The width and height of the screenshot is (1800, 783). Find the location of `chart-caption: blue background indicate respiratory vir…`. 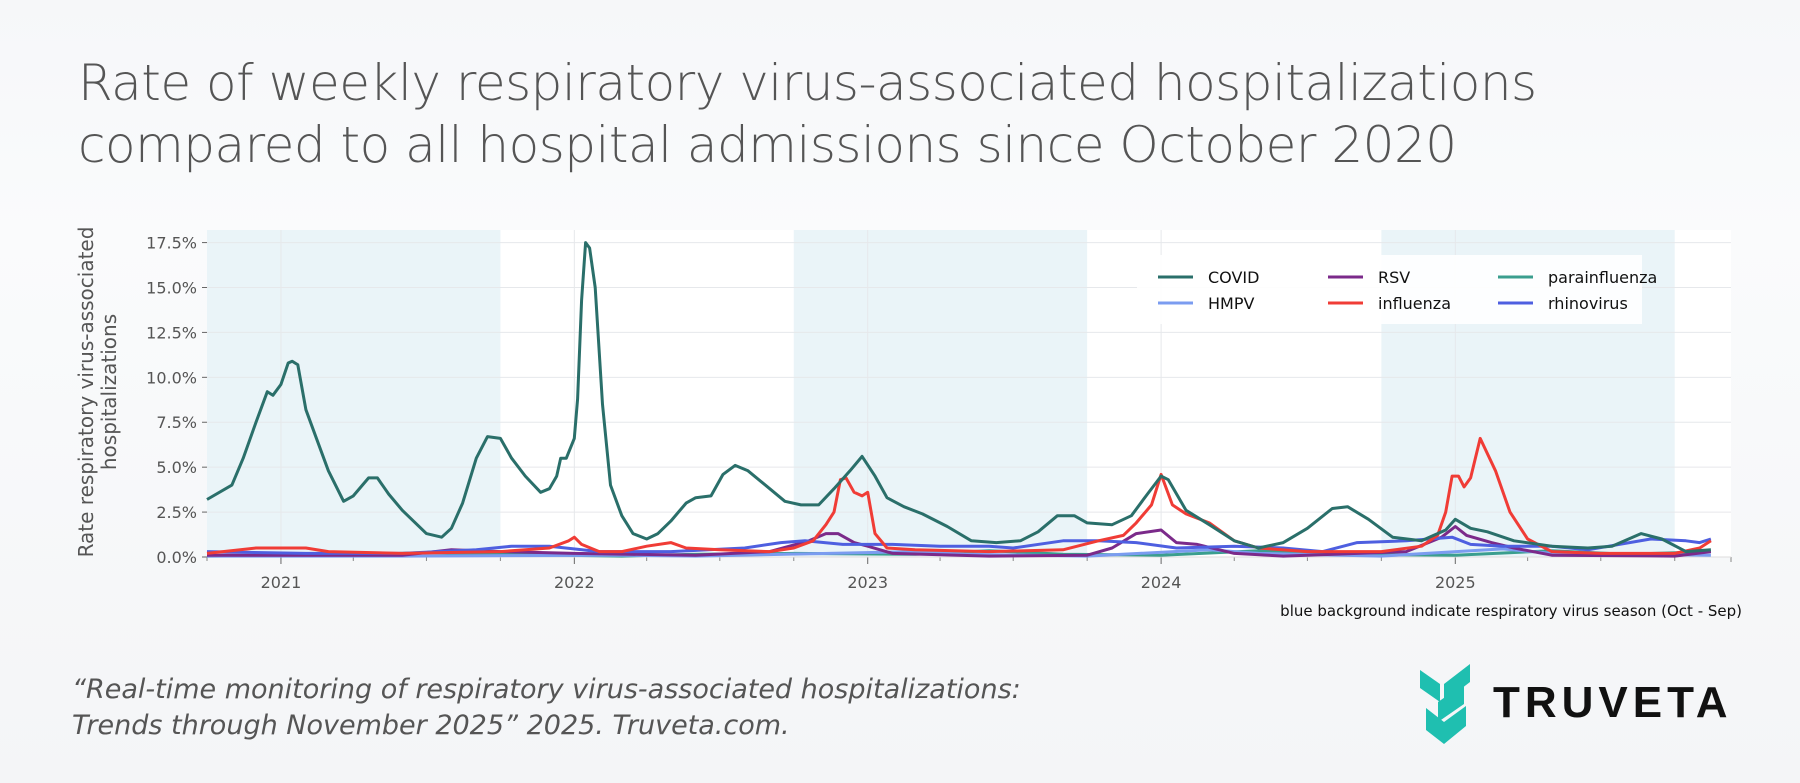

chart-caption: blue background indicate respiratory vir… is located at coordinates (1511, 611).